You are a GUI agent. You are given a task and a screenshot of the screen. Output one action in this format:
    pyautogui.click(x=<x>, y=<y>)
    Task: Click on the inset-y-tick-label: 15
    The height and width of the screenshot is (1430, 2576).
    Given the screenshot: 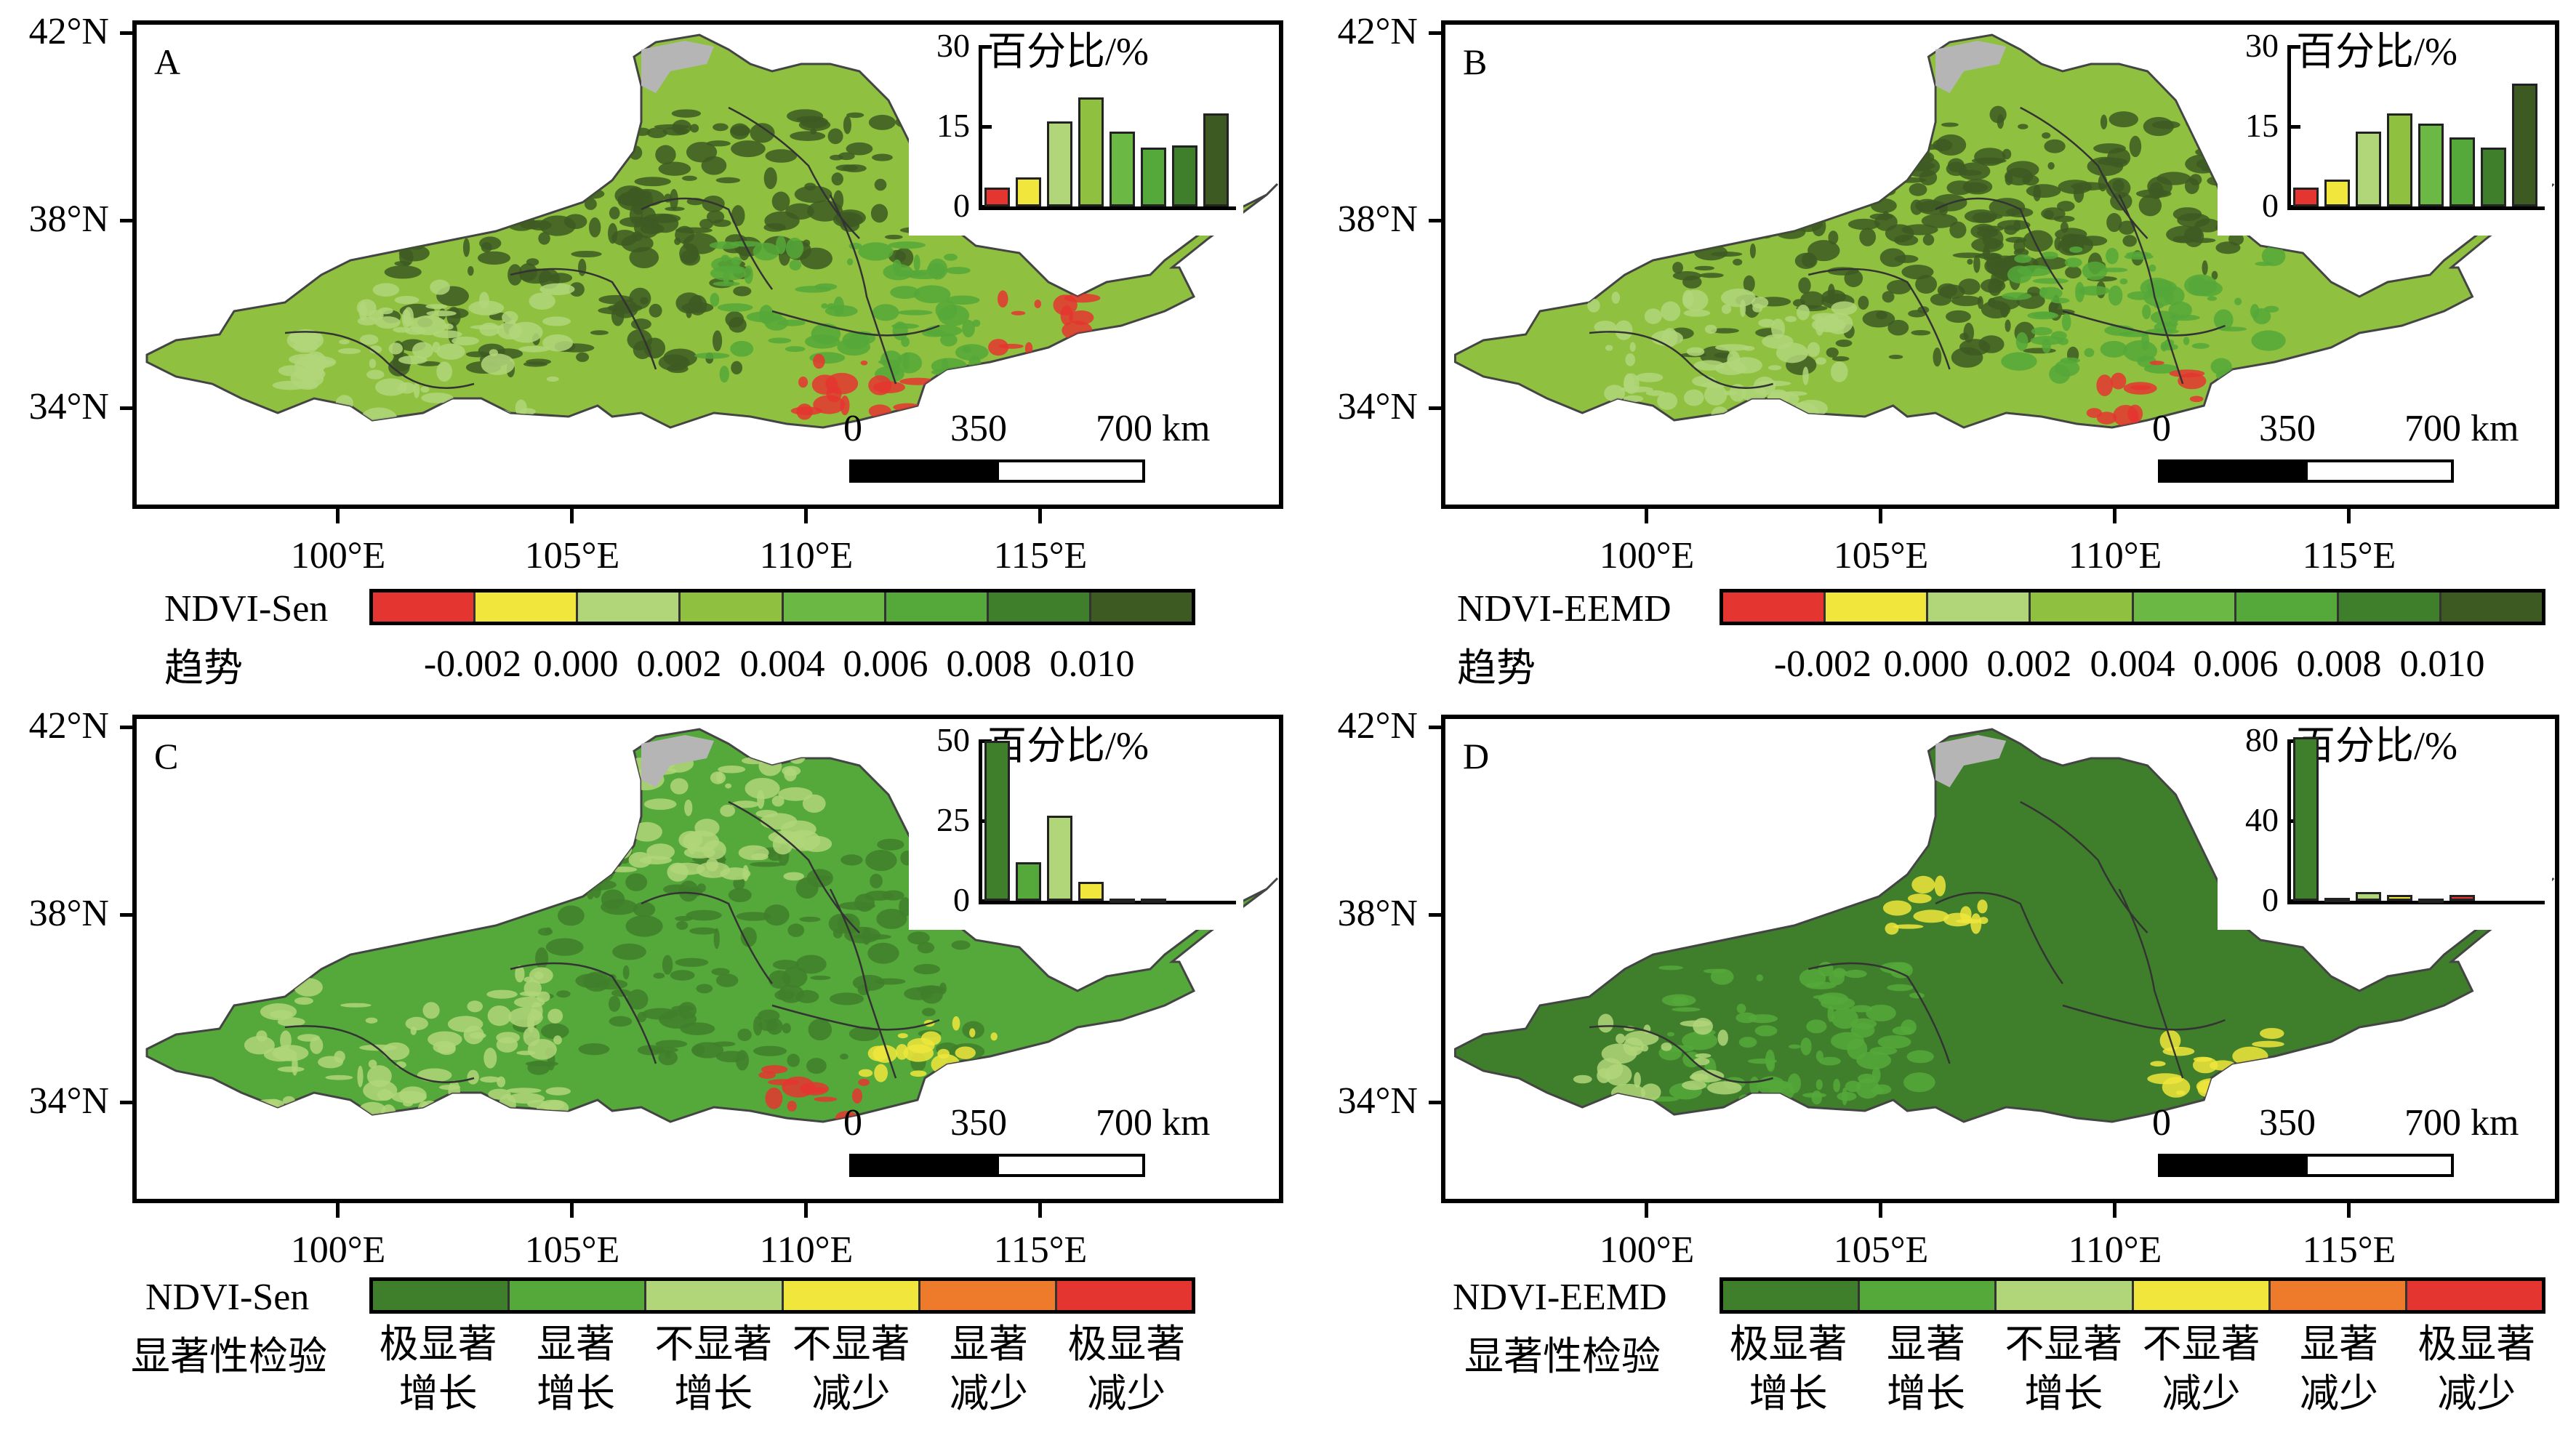 What is the action you would take?
    pyautogui.click(x=953, y=125)
    